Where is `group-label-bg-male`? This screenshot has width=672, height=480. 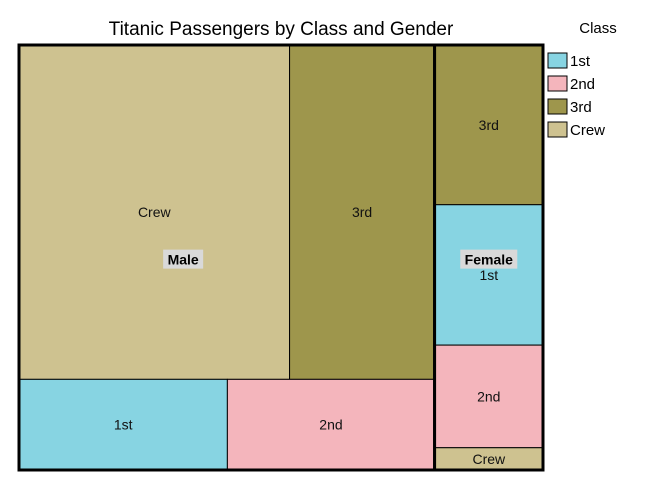
group-label-bg-male is located at coordinates (183, 259).